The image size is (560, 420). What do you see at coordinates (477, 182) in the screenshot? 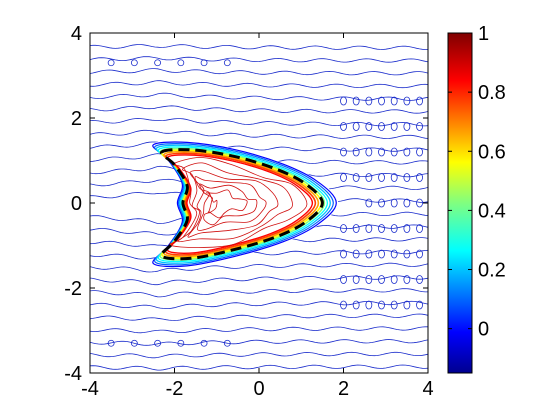
I see `colorbar-ticks: 0 0.2 0.4 0.6 0.8 1` at bounding box center [477, 182].